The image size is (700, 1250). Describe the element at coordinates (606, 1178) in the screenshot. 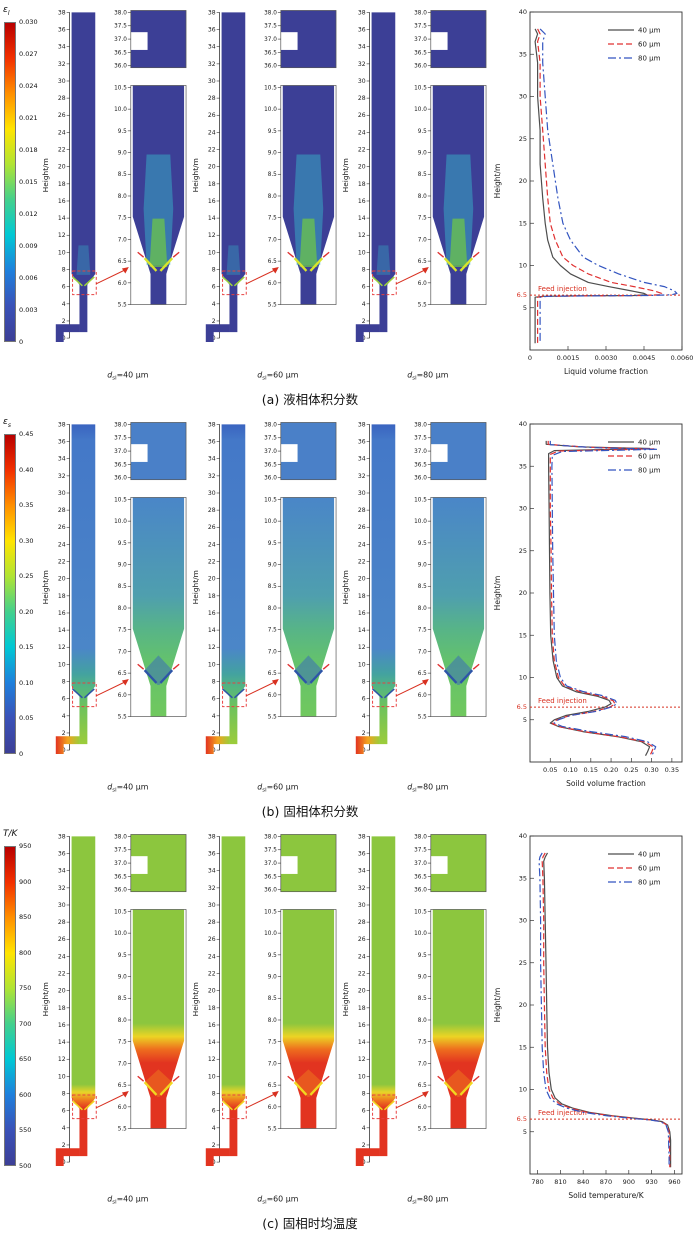

I see `x-axis: 780 810 840 870 900 930 960` at that location.